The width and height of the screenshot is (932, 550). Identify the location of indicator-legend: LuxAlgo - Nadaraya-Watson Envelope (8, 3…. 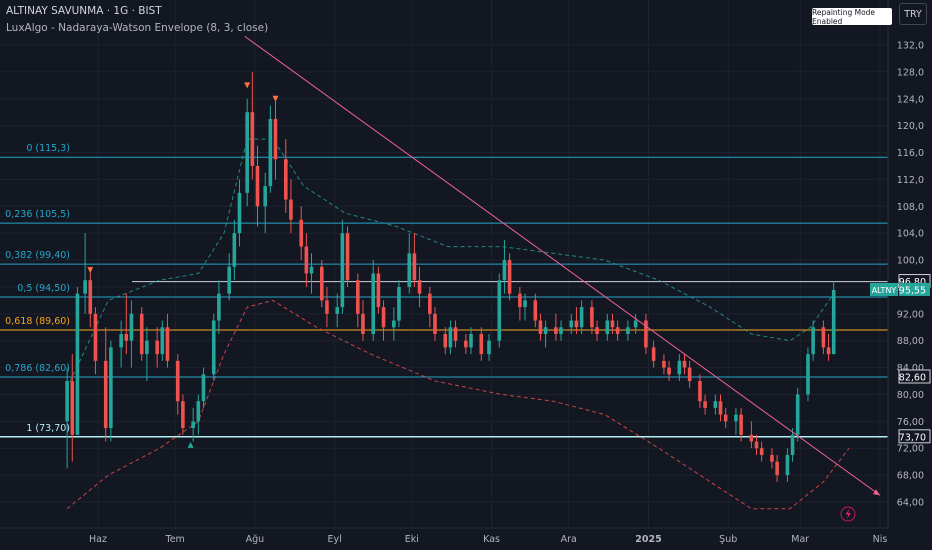
(137, 28).